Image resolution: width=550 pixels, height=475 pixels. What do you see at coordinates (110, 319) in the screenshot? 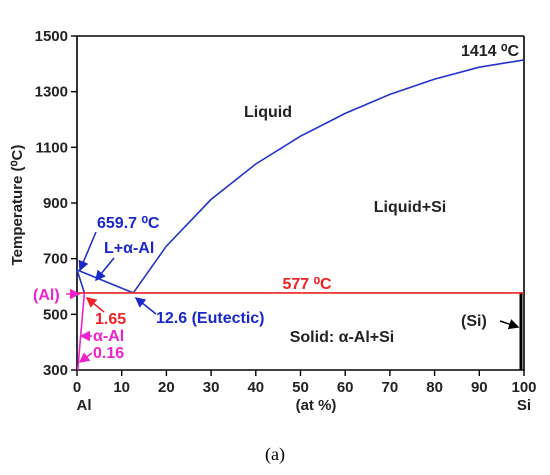
I see `solubility-max-label: 1.65` at bounding box center [110, 319].